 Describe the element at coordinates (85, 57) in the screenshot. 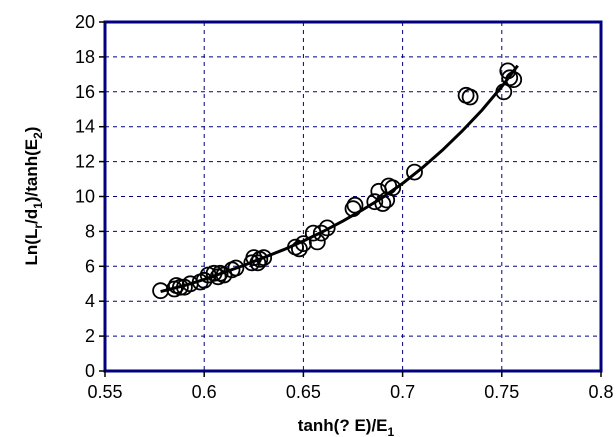

I see `y-tick-label: 18` at that location.